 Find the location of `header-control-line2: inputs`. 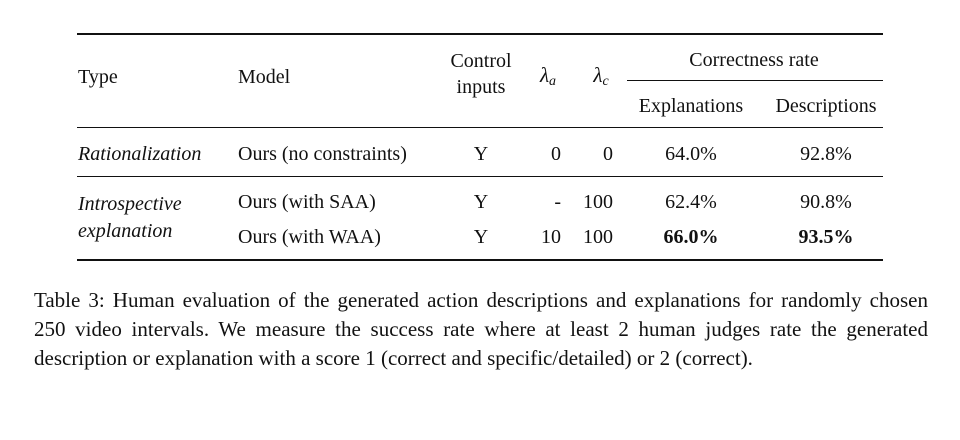

header-control-line2: inputs is located at coordinates (481, 87).